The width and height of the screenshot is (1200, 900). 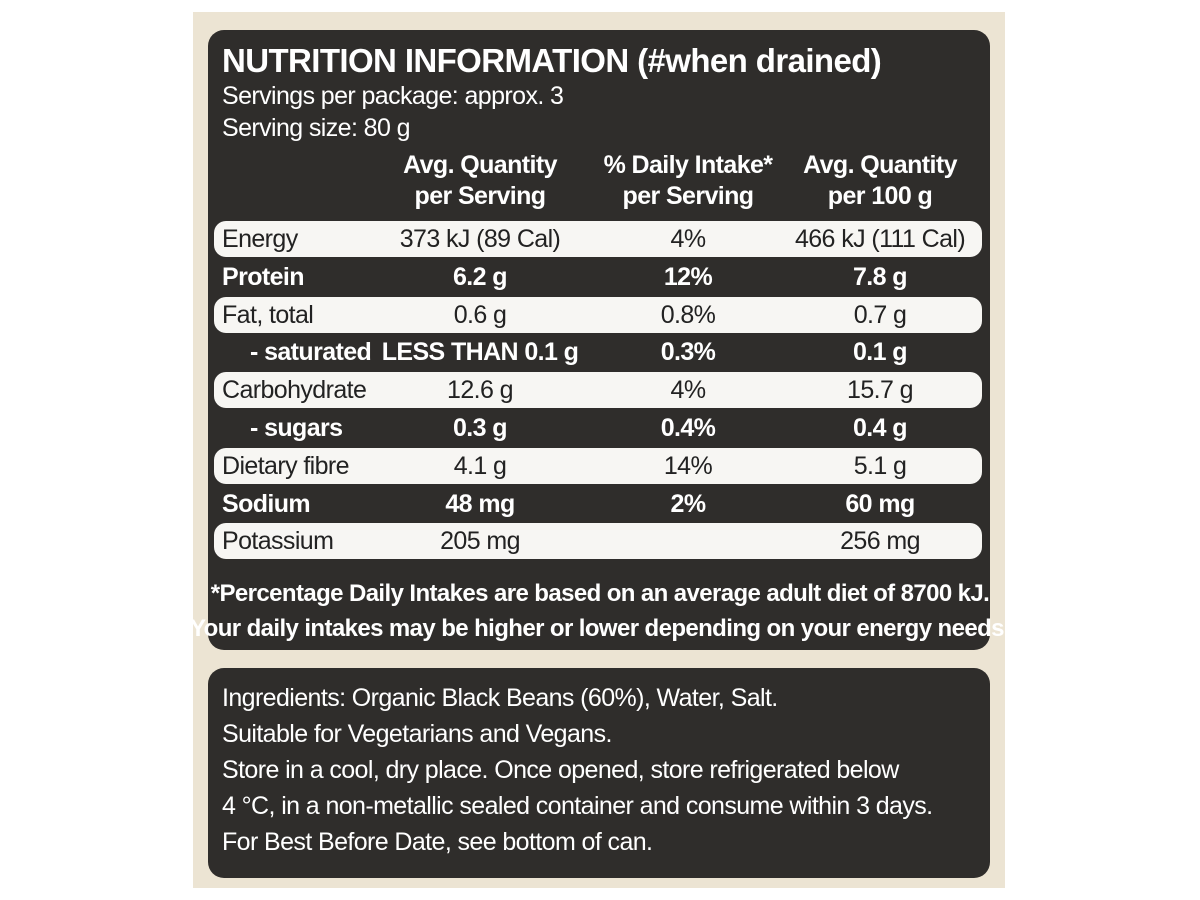 I want to click on cell: 0.6 g, so click(x=480, y=314).